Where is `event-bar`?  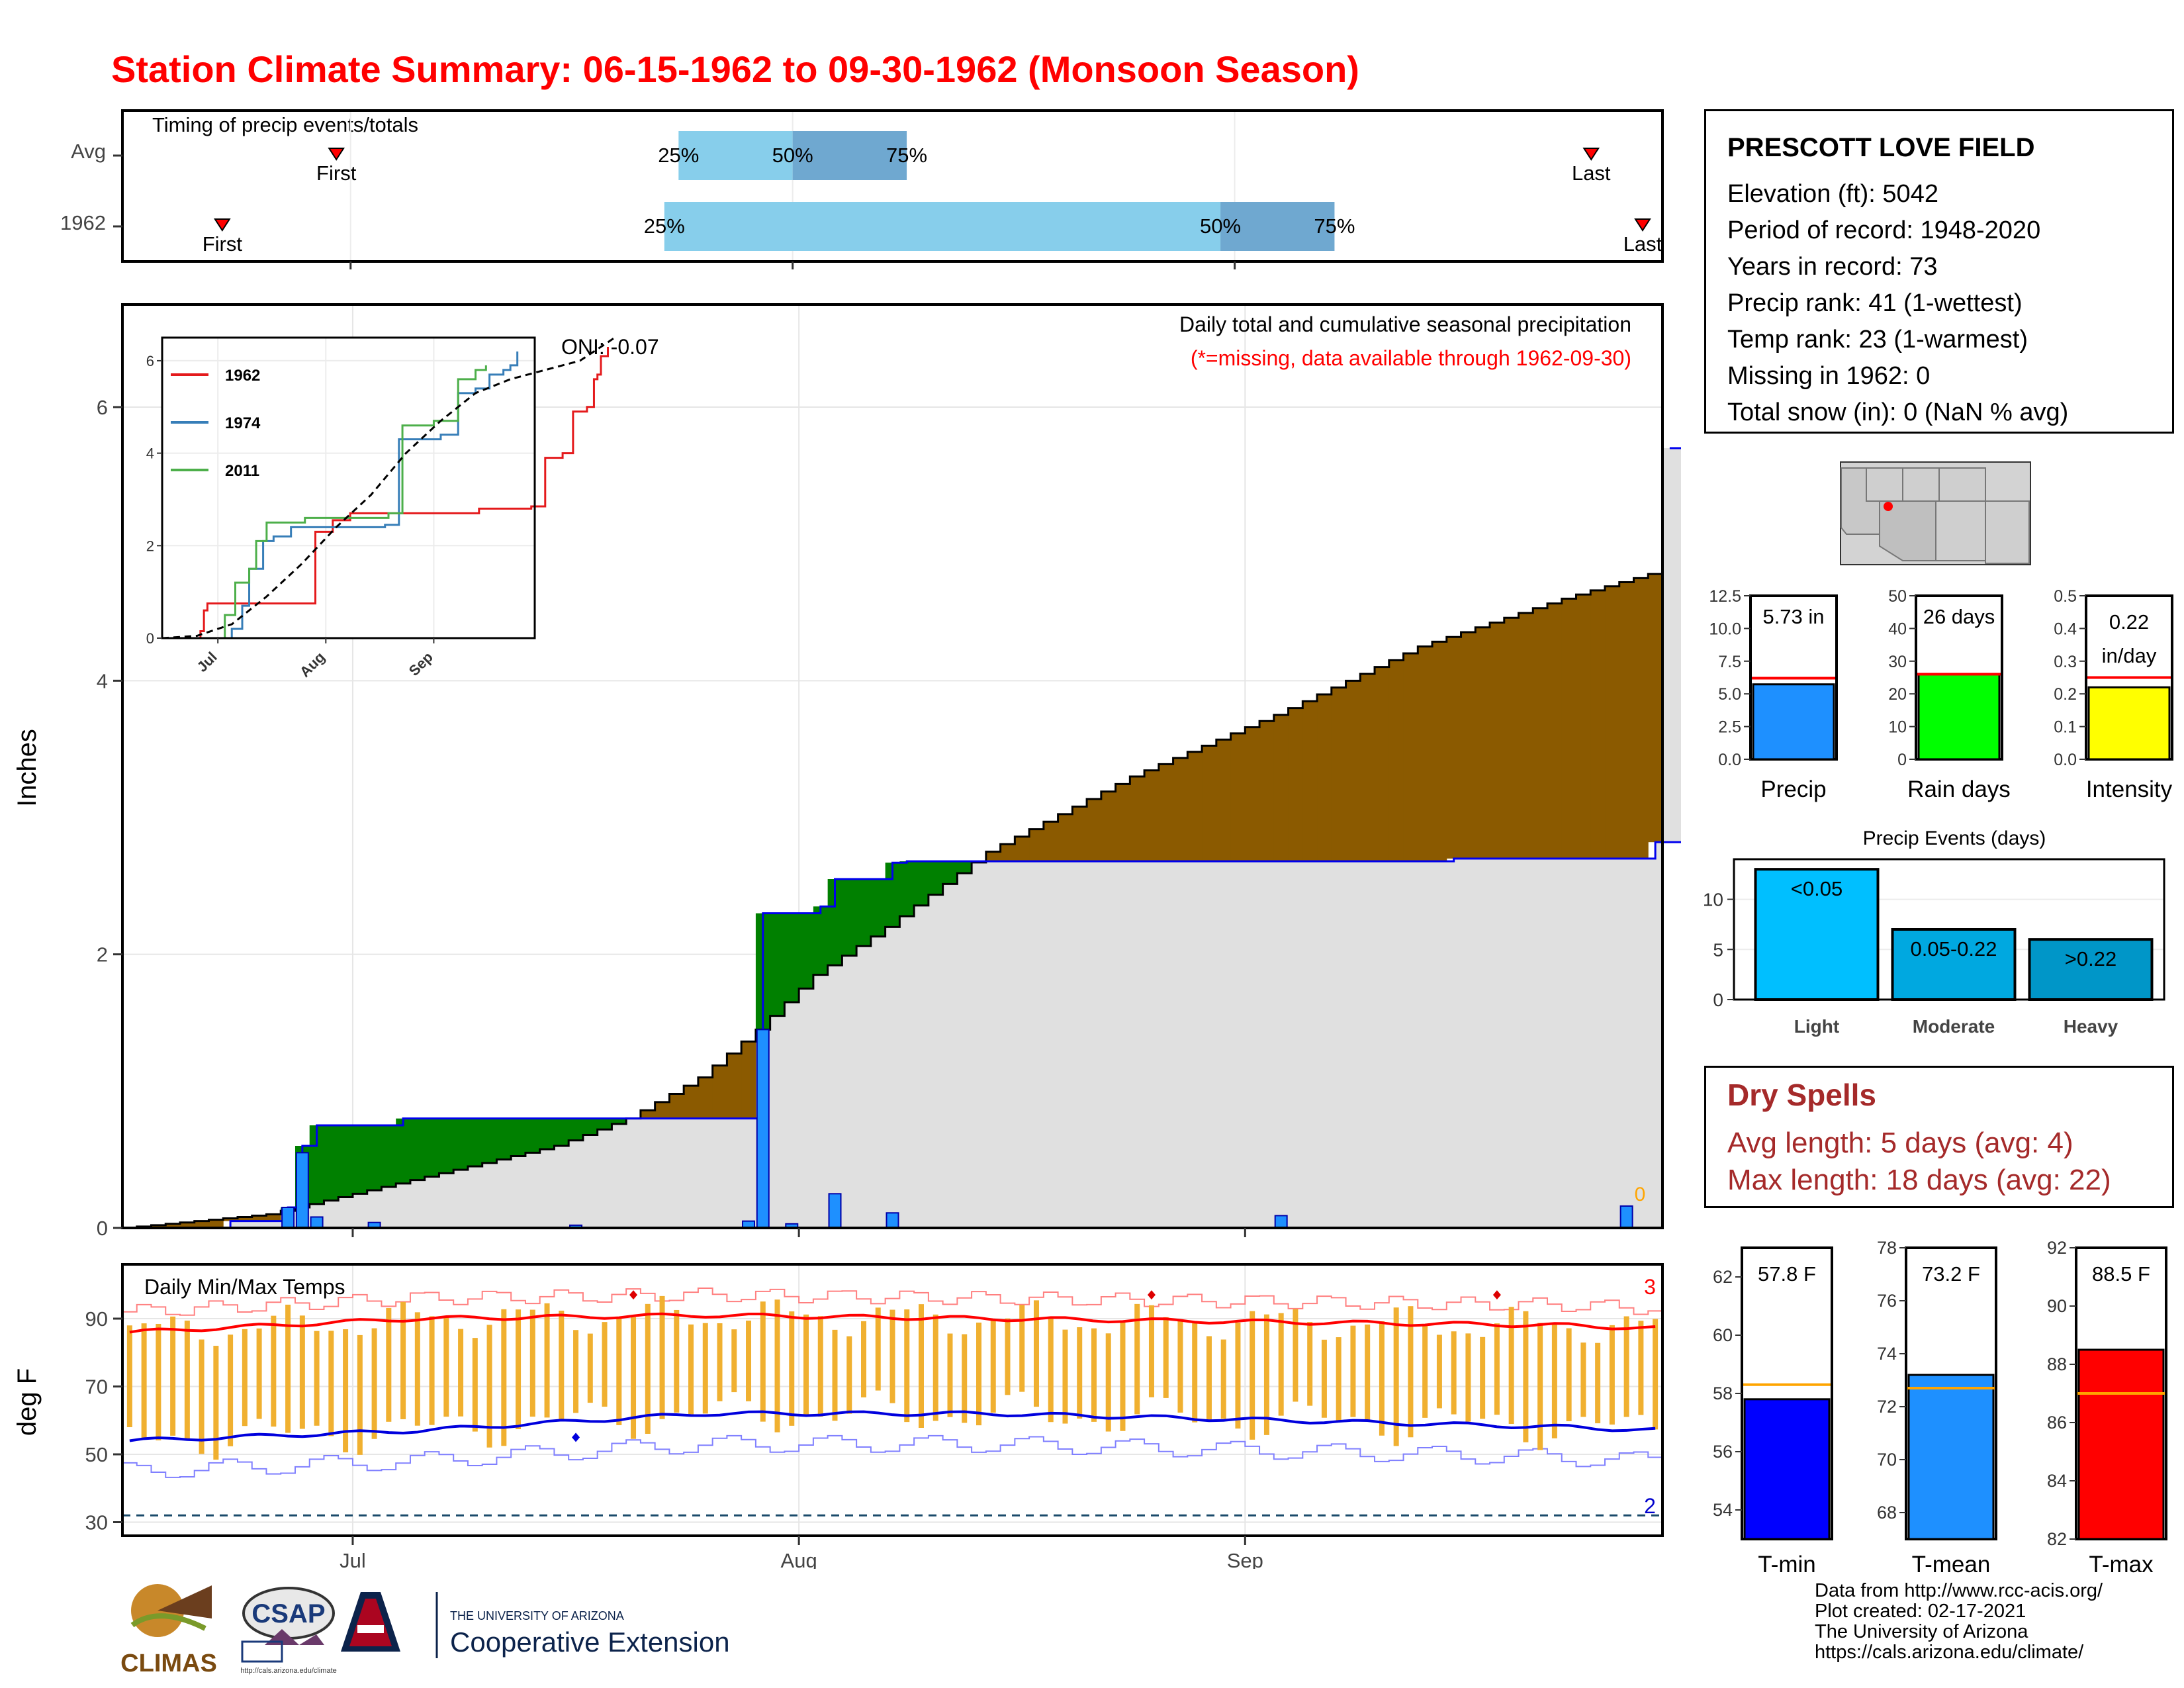 event-bar is located at coordinates (1954, 964).